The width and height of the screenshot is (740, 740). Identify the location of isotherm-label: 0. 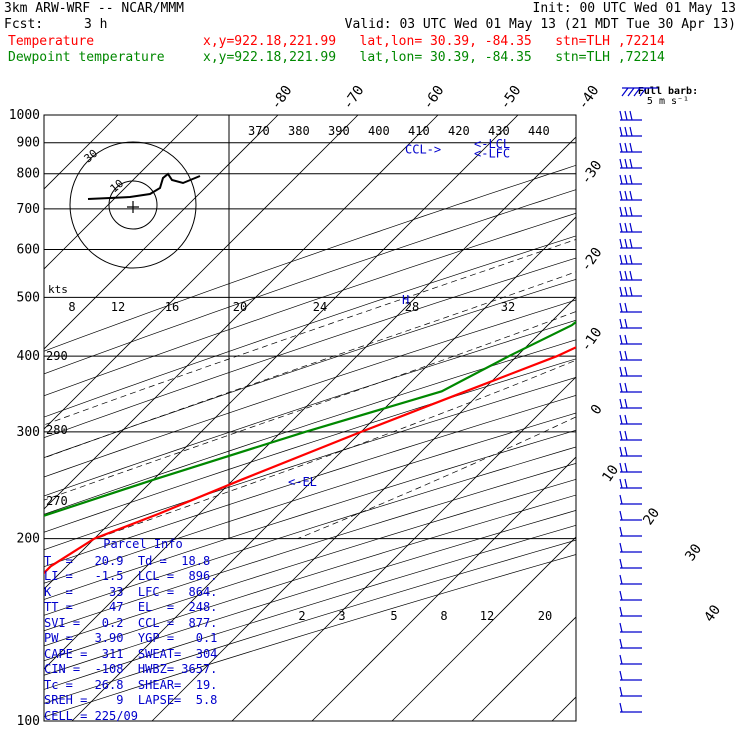
(597, 410).